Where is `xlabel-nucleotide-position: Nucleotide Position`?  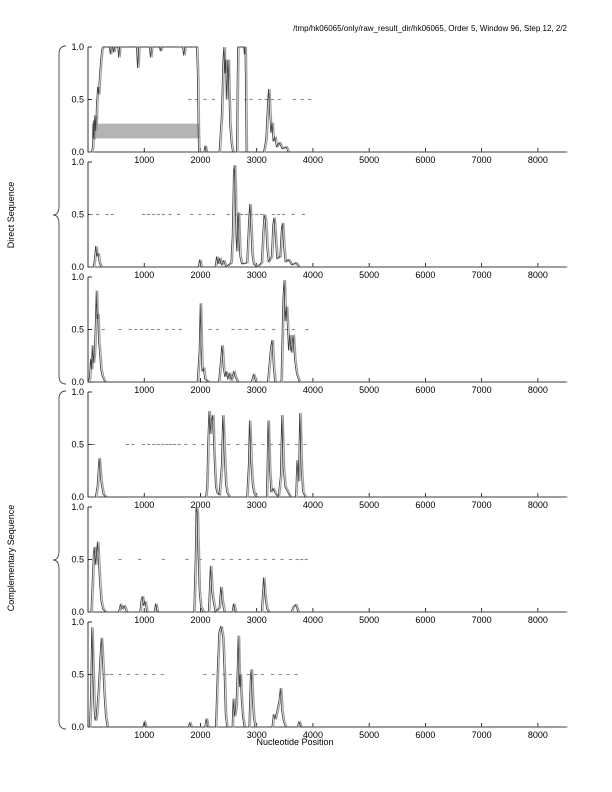
xlabel-nucleotide-position: Nucleotide Position is located at coordinates (295, 742).